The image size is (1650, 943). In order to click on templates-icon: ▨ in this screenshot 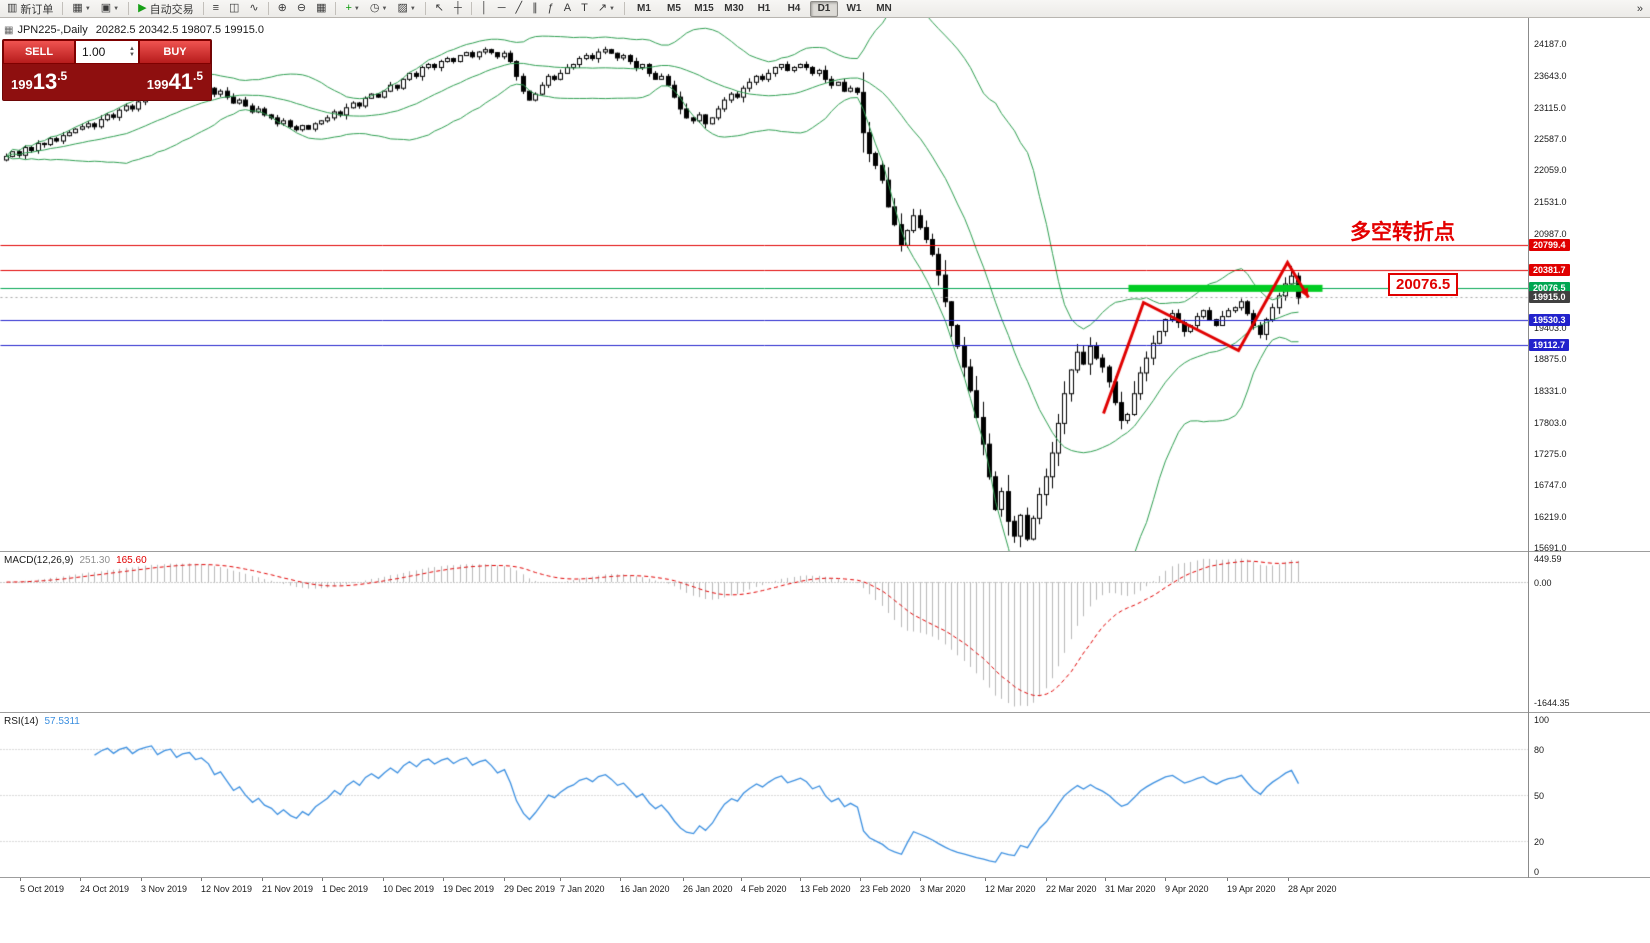, I will do `click(402, 8)`.